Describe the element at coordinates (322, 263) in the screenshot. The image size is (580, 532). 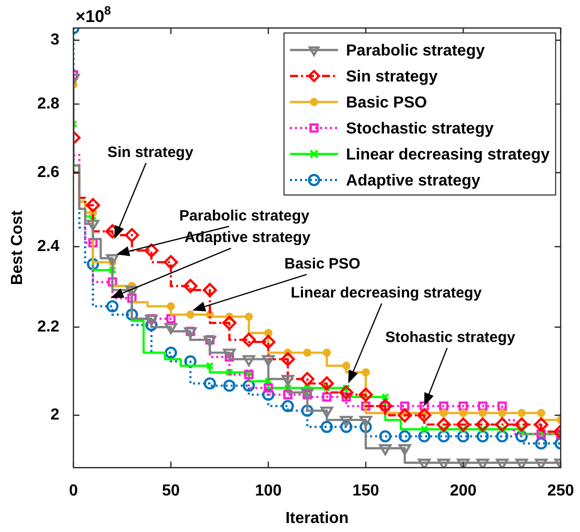
I see `annotation: Basic PSO` at that location.